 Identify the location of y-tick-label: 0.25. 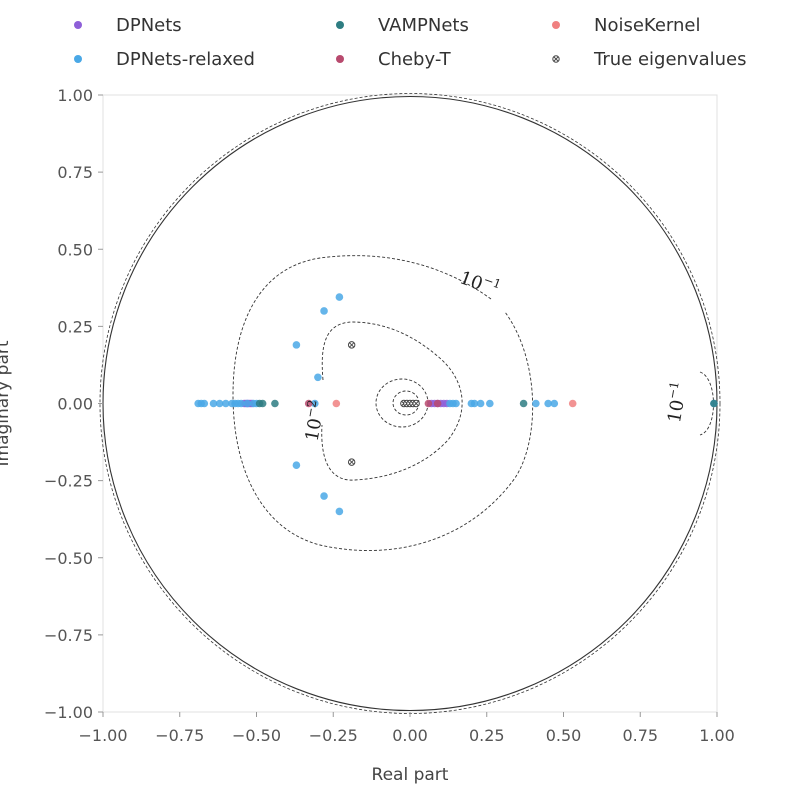
(75, 326).